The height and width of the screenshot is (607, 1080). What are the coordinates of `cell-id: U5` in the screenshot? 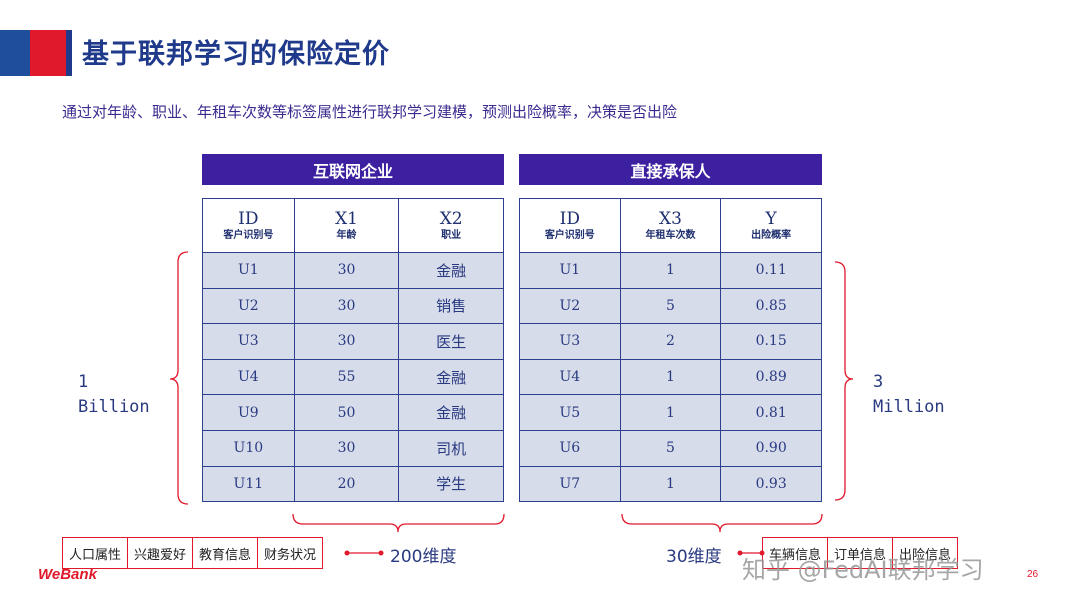 It's located at (570, 412).